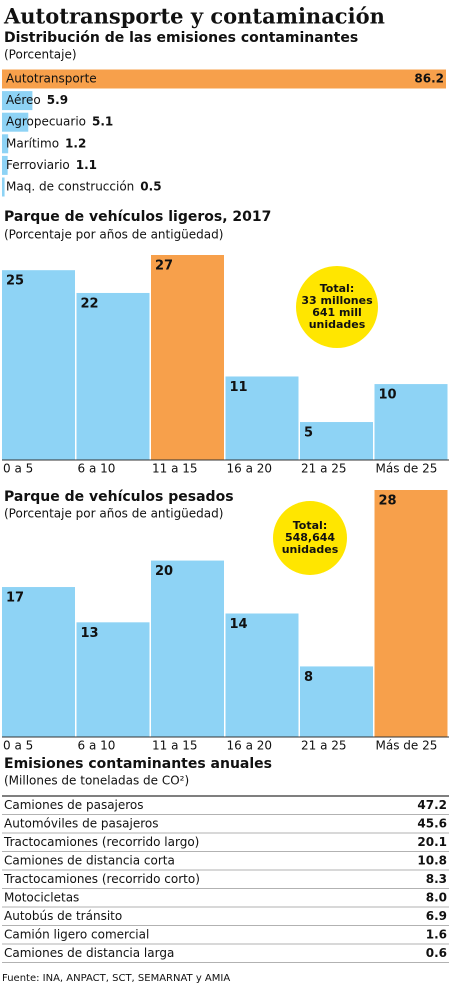 The height and width of the screenshot is (993, 451). Describe the element at coordinates (436, 916) in the screenshot. I see `row-value: 6.9` at that location.